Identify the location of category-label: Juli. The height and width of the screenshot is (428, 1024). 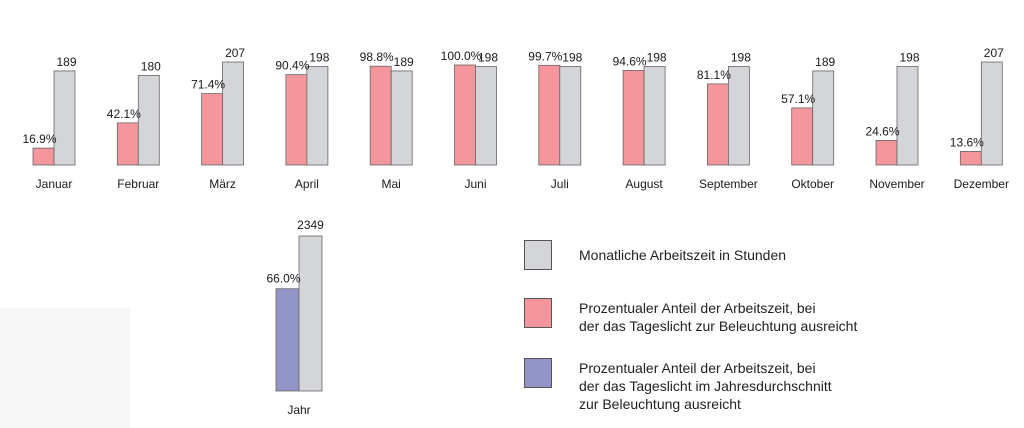
(560, 184).